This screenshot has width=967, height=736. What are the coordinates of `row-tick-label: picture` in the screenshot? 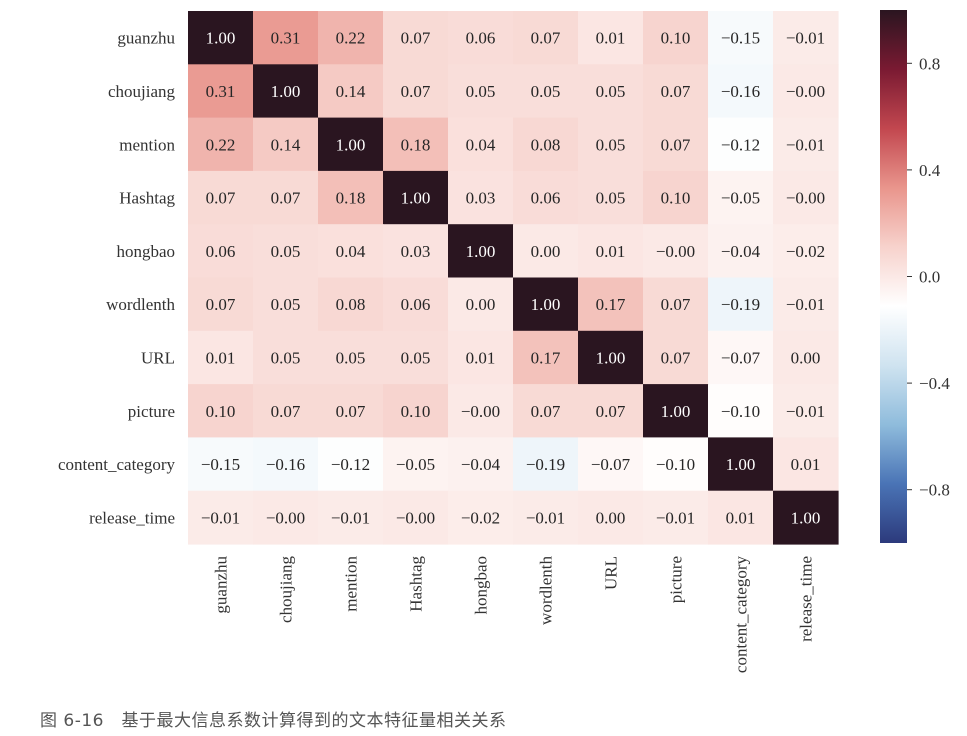 It's located at (151, 411).